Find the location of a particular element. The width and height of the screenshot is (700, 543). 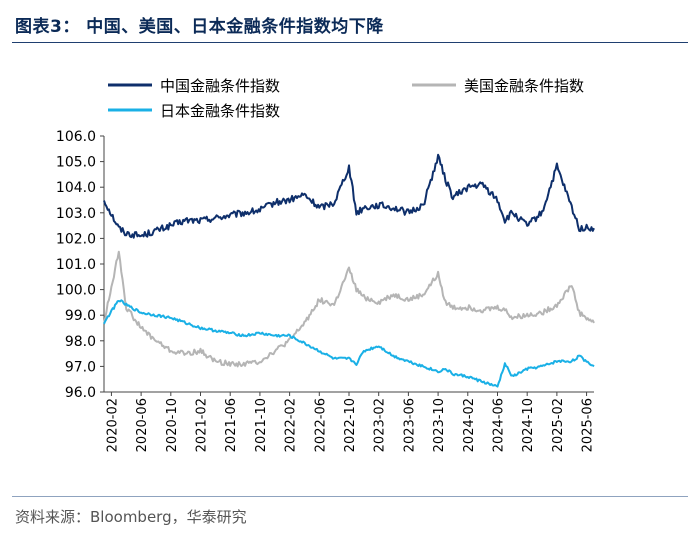

y-tick-label: 101.0 is located at coordinates (76, 265).